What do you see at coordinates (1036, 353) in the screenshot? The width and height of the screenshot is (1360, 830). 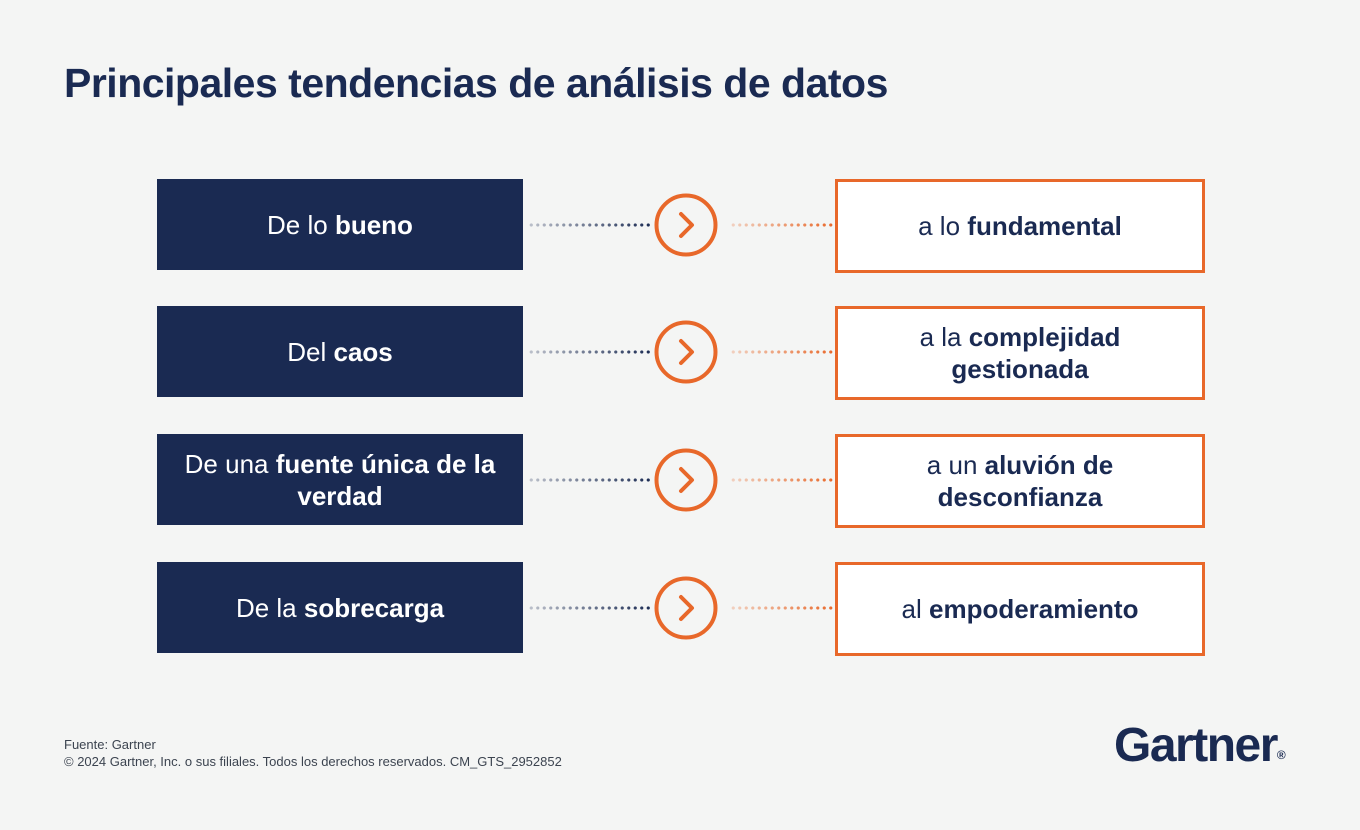 I see `trend-to-keyword: complejidad gestionada` at bounding box center [1036, 353].